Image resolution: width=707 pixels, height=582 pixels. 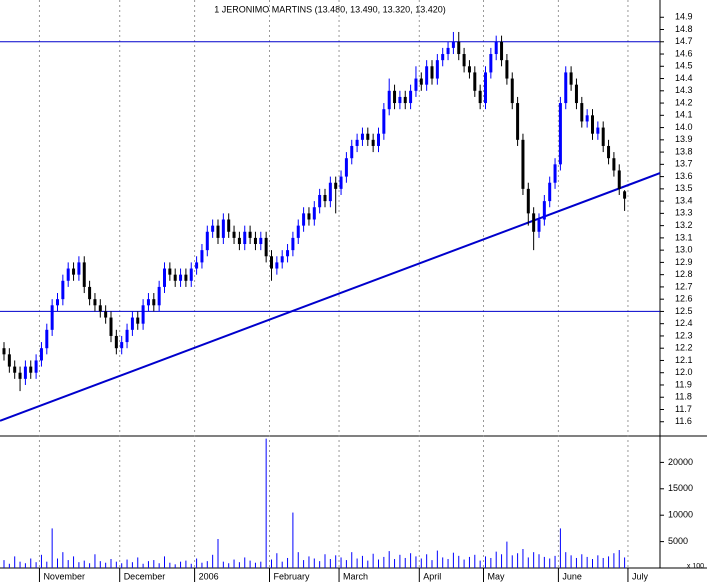 I want to click on x-tick-label: 2006, so click(x=209, y=576).